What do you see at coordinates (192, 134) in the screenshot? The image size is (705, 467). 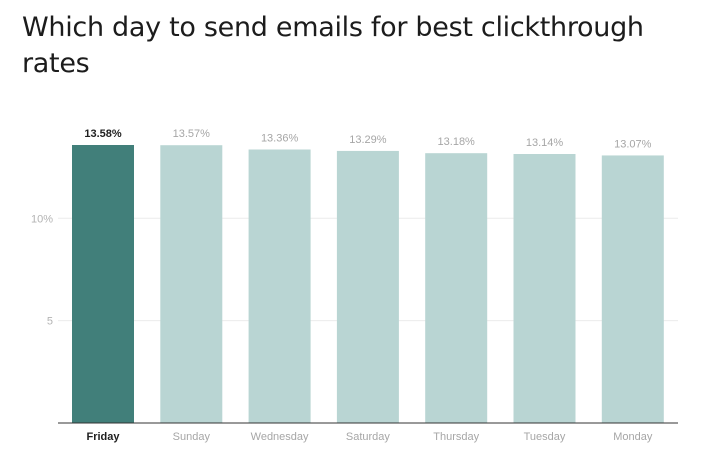 I see `data-label: 13.57%` at bounding box center [192, 134].